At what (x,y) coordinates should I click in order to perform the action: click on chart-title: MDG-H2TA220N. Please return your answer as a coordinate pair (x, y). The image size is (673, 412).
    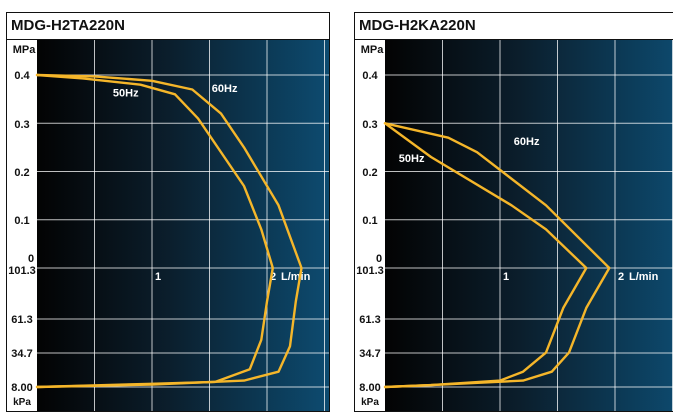
    Looking at the image, I should click on (168, 26).